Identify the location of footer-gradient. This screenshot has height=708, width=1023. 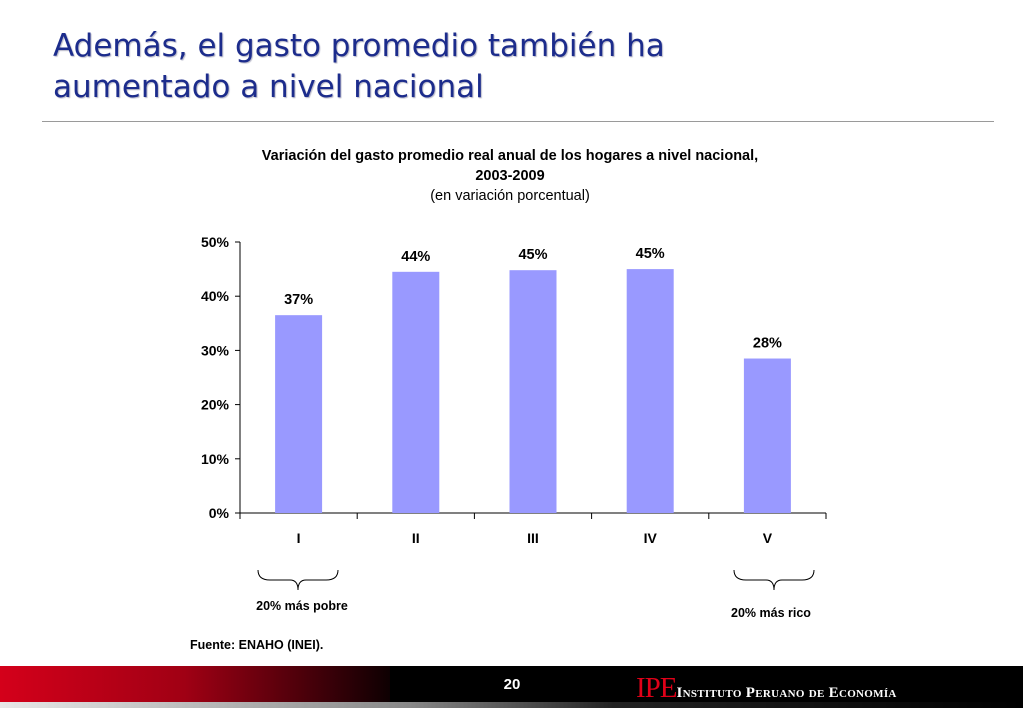
(205, 687).